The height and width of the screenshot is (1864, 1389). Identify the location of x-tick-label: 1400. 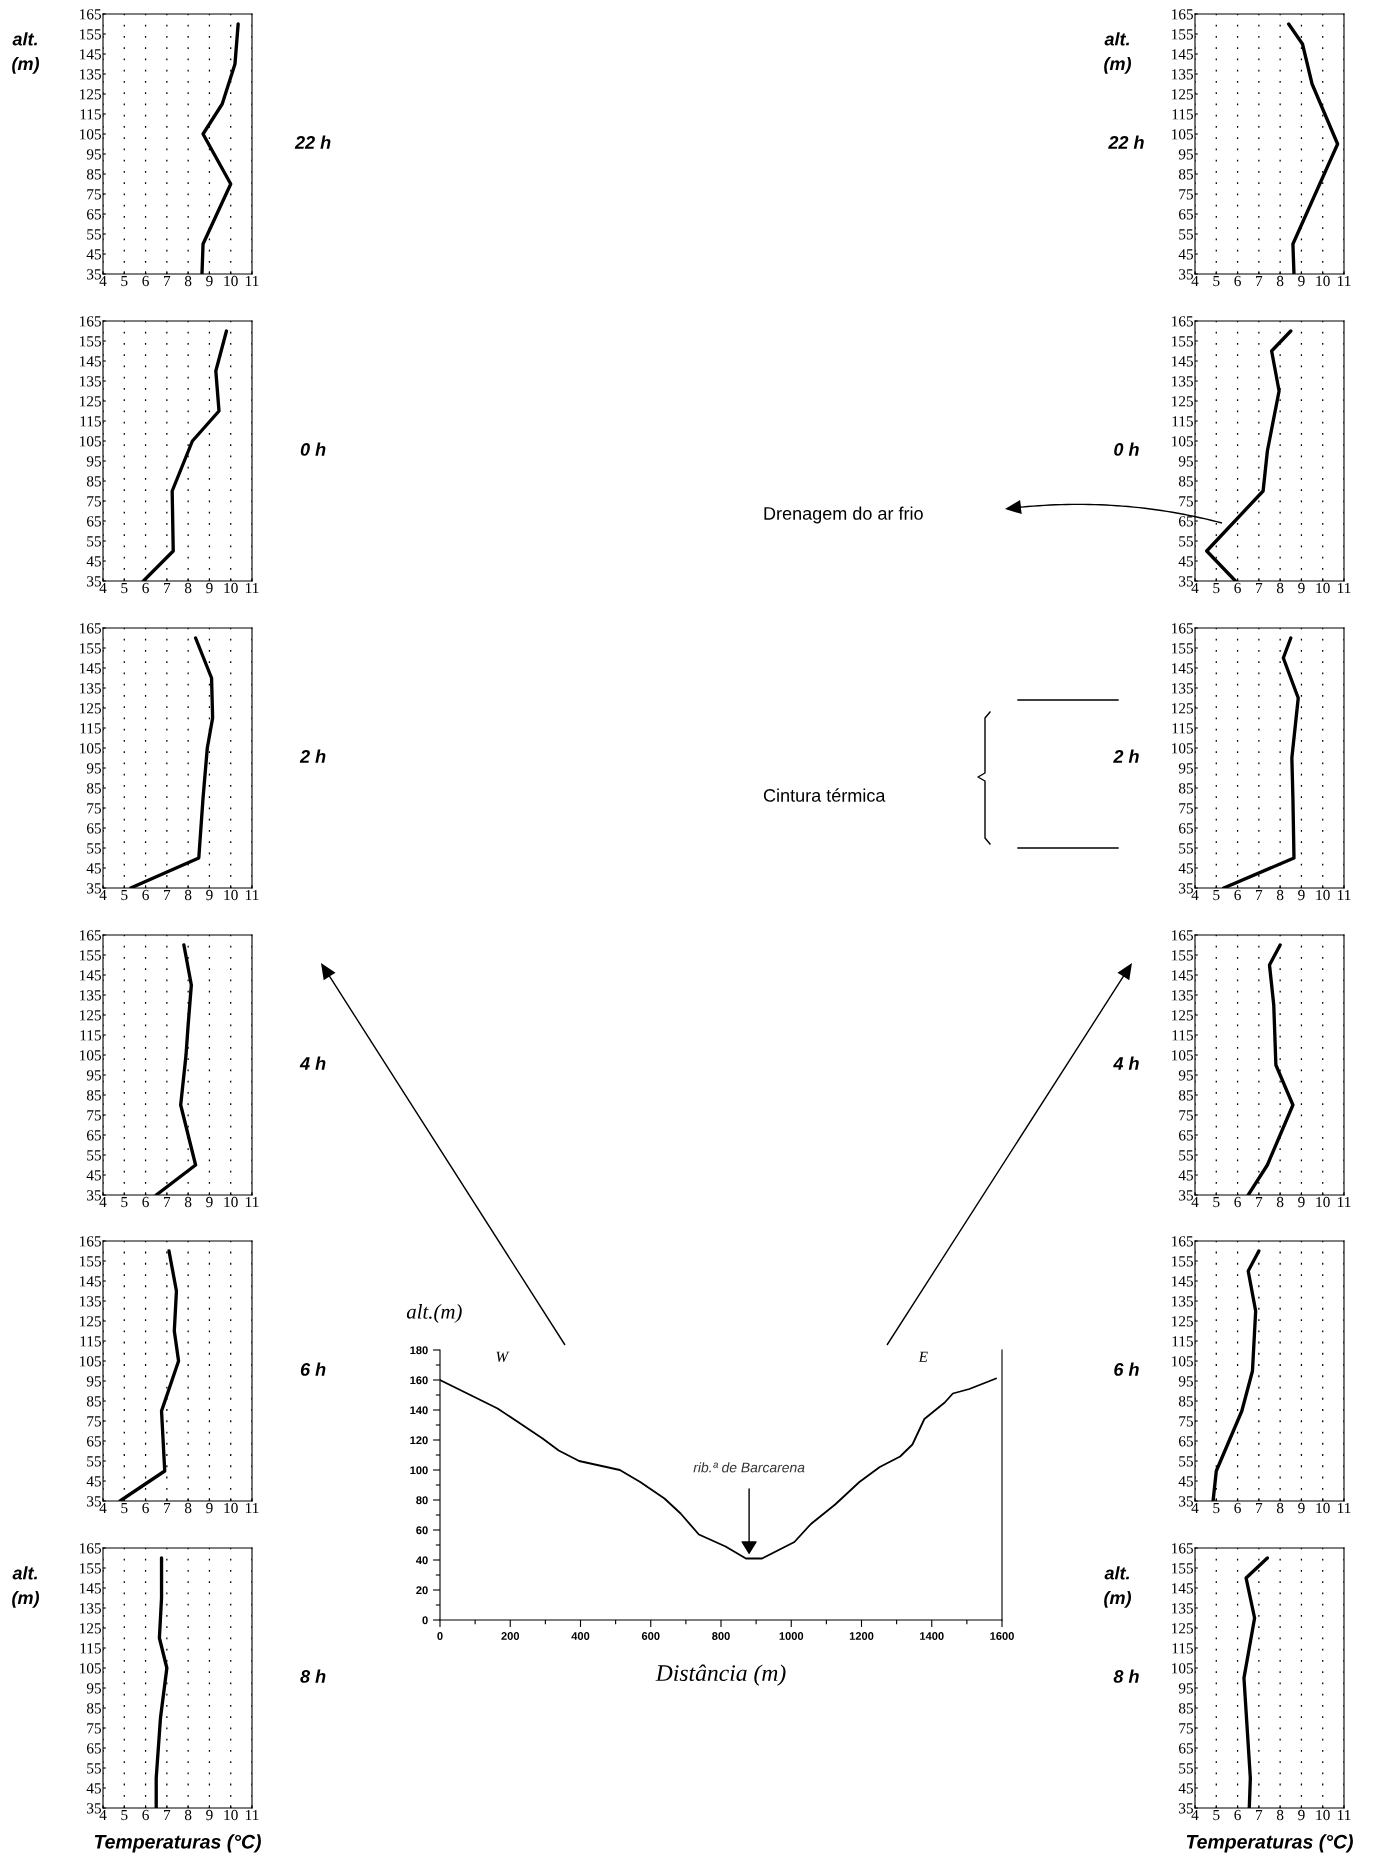
(932, 1636).